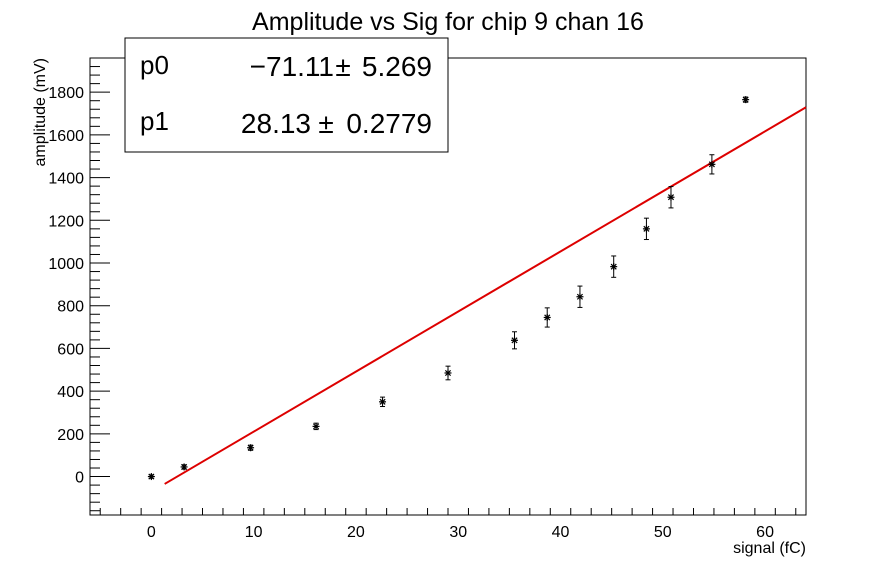 The width and height of the screenshot is (896, 572). I want to click on chart-title: Amplitude vs Sig for chip 9 chan 16, so click(448, 22).